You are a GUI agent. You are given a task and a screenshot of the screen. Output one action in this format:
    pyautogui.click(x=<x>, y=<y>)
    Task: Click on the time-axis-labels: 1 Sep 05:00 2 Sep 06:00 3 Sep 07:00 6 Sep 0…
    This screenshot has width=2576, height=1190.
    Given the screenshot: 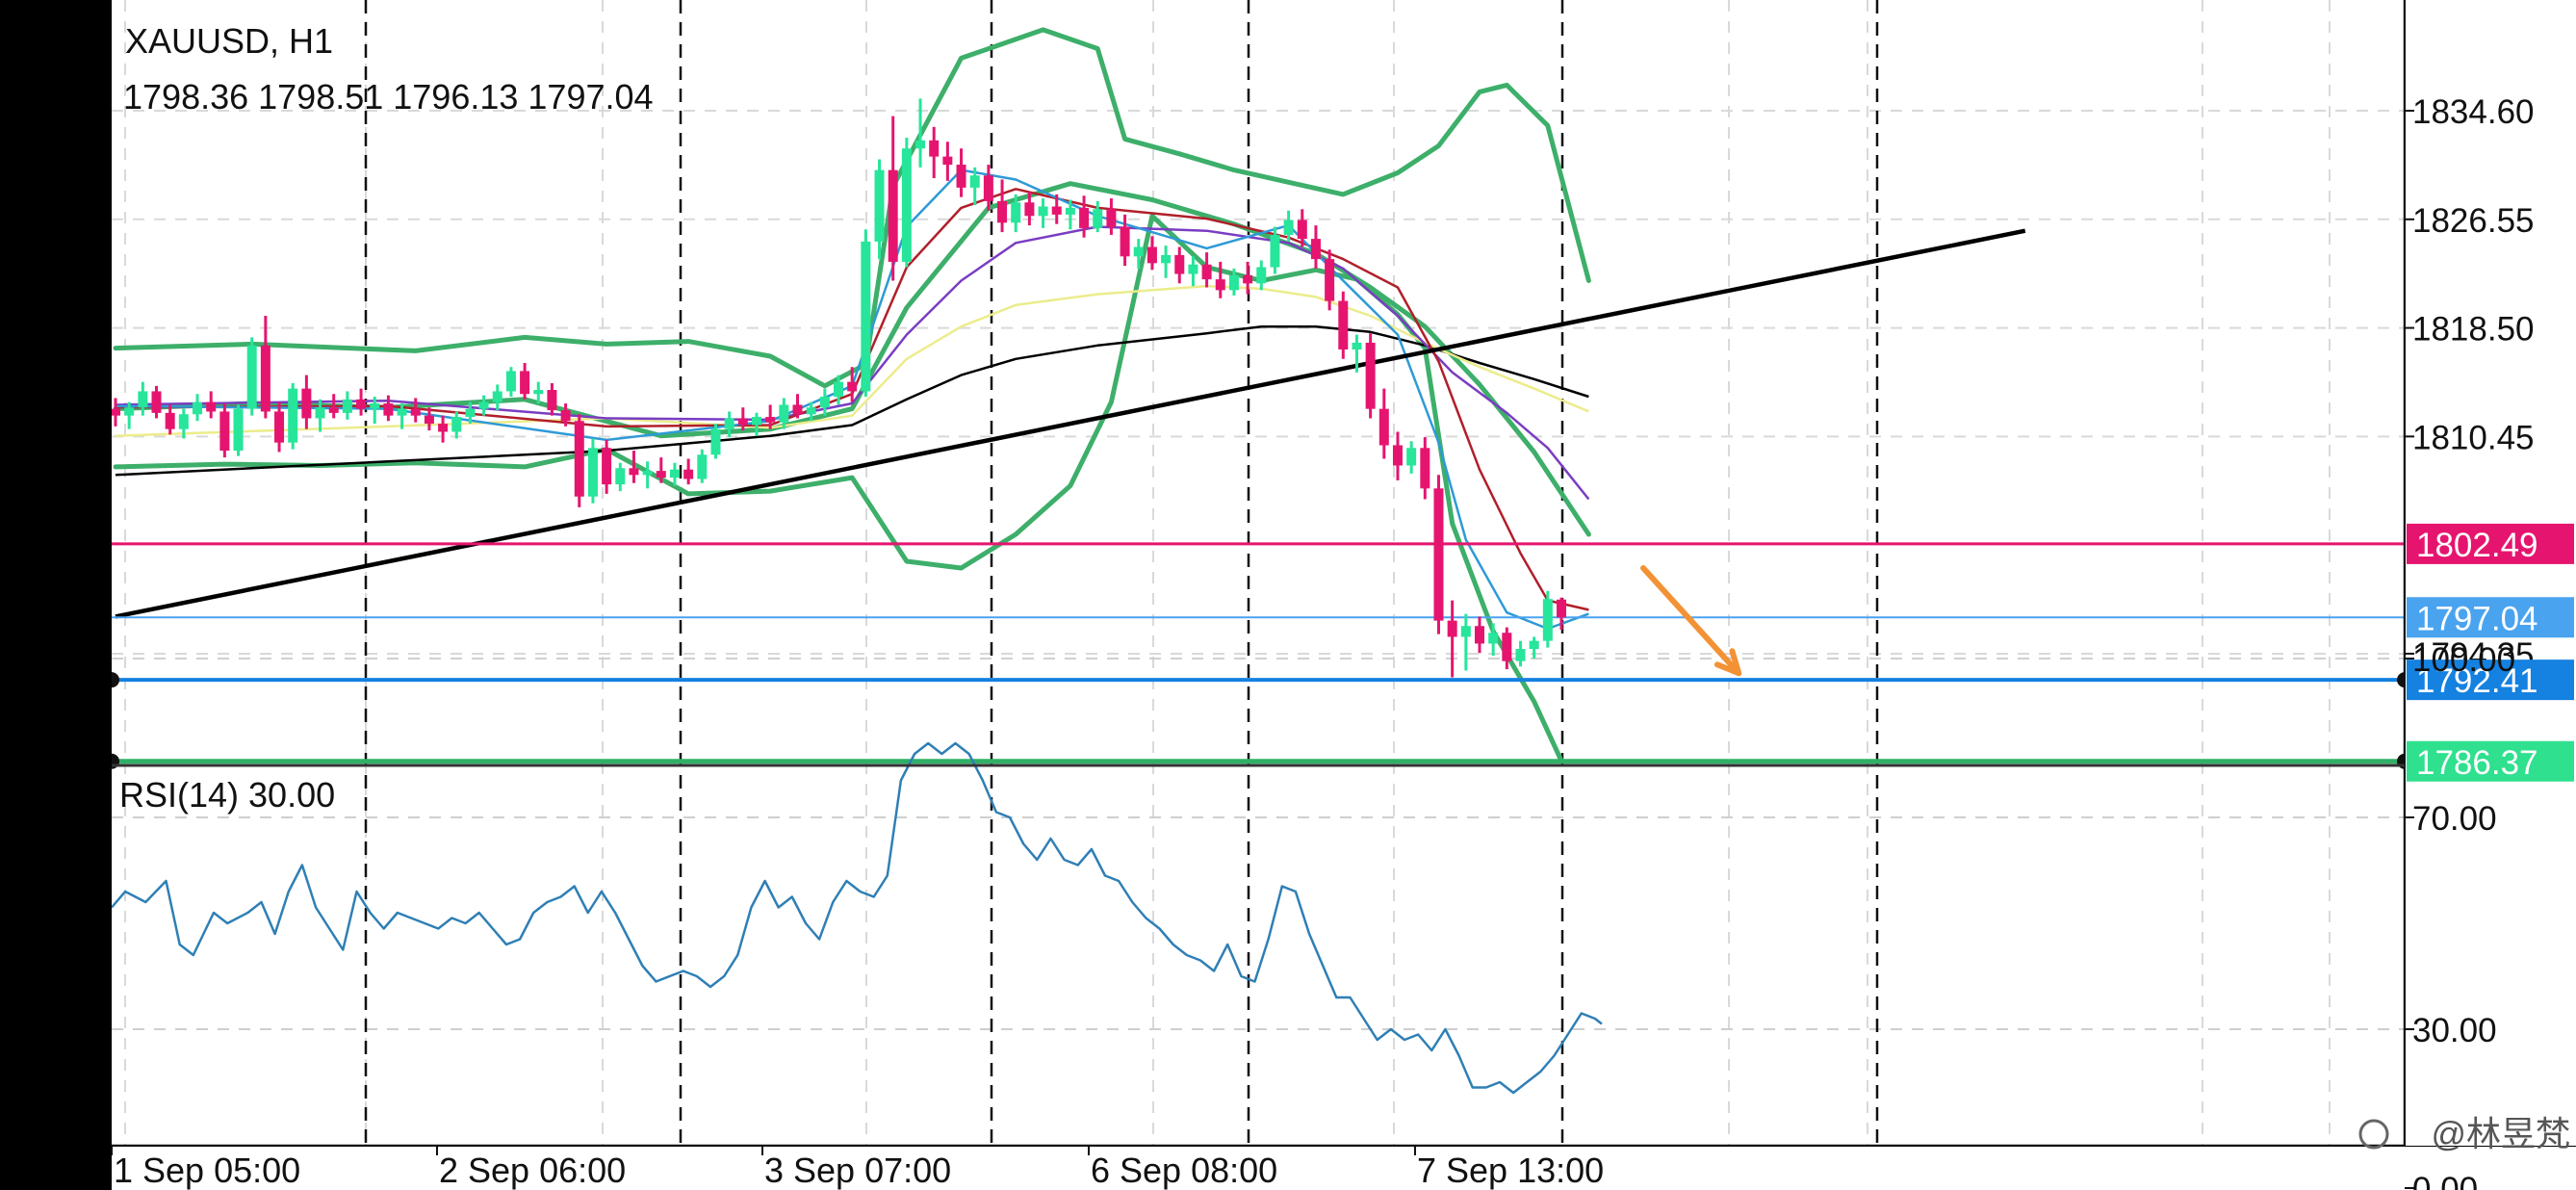 What is the action you would take?
    pyautogui.click(x=1250, y=1154)
    